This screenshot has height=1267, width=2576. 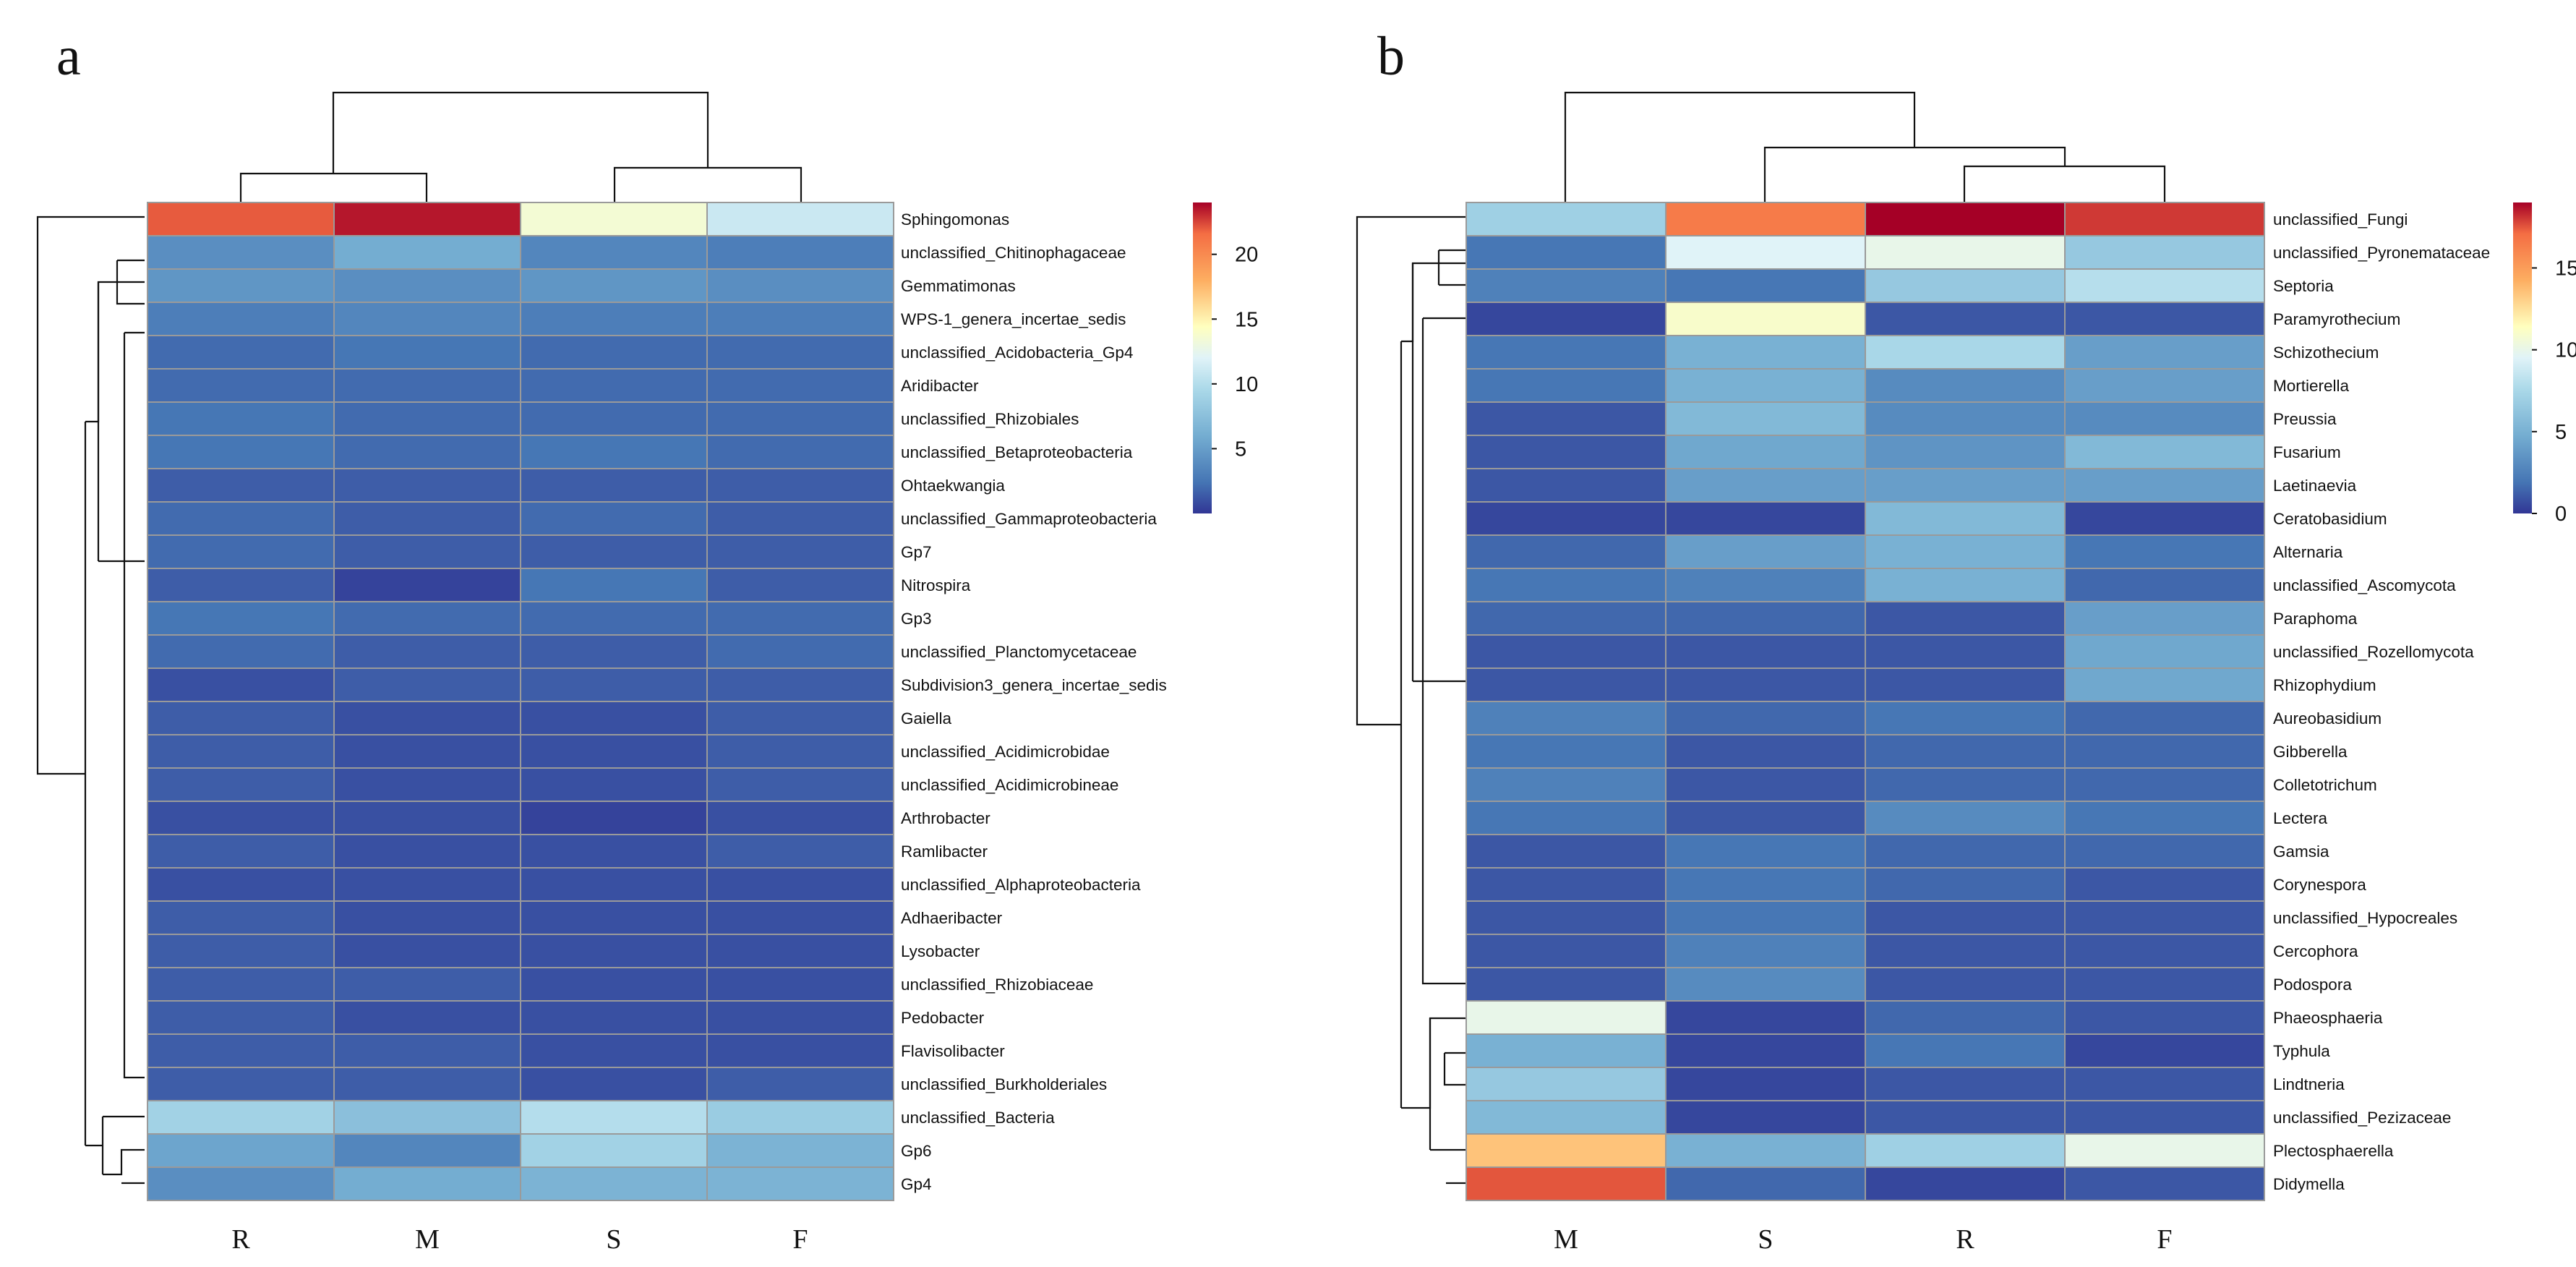 I want to click on panel-a-color-legend: 5 10 15 20, so click(x=1225, y=358).